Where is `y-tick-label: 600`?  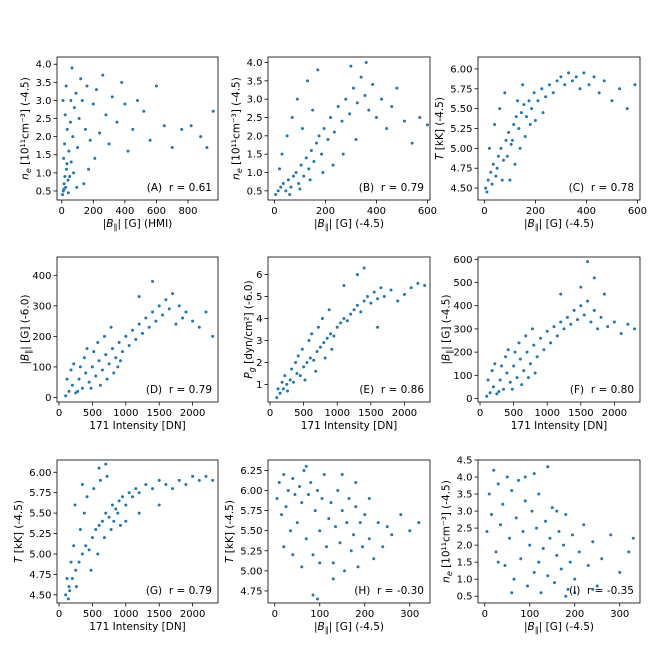 y-tick-label: 600 is located at coordinates (462, 260).